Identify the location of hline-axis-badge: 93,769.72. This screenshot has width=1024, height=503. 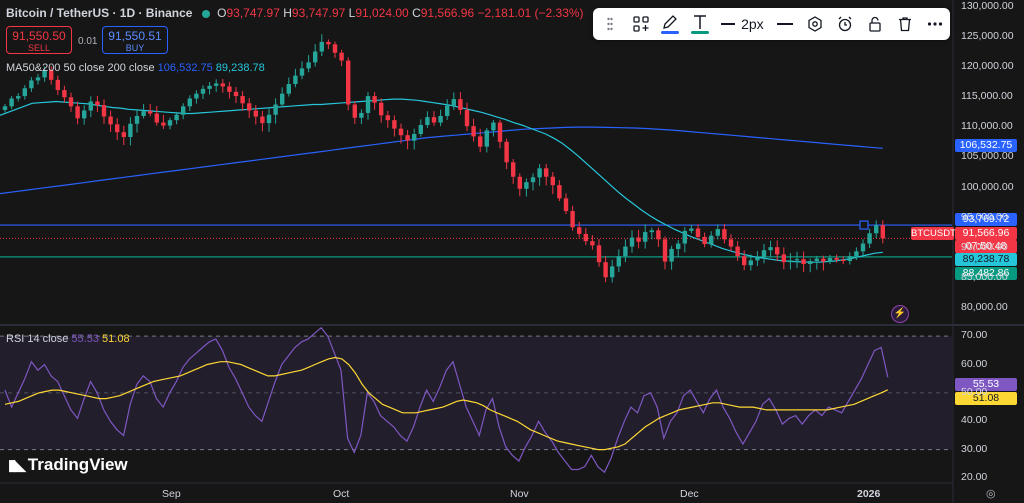
(986, 219).